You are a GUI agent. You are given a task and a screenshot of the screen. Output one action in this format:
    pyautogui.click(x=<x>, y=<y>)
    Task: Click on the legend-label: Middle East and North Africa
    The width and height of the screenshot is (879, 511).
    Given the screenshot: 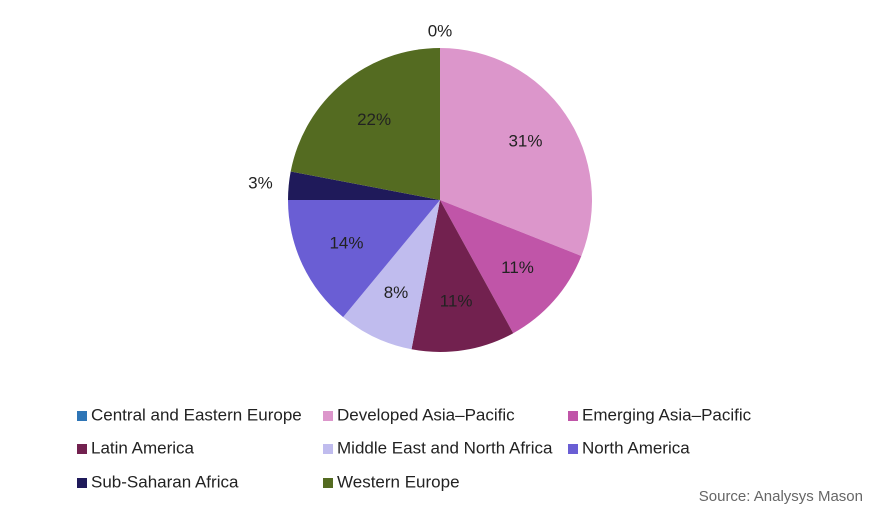 What is the action you would take?
    pyautogui.click(x=445, y=447)
    